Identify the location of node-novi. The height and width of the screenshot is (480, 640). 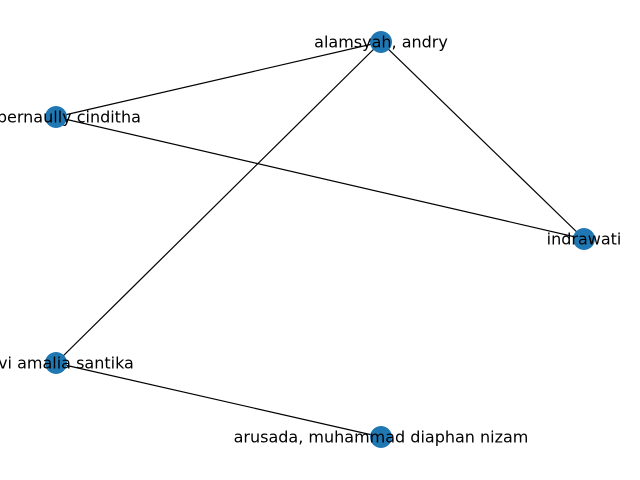
(56, 363).